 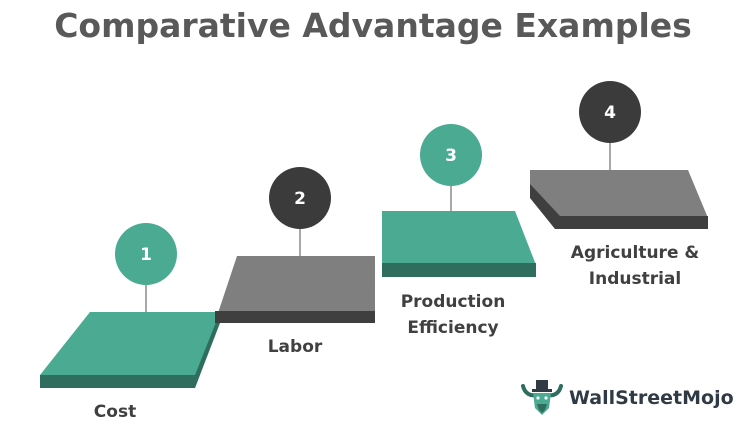 What do you see at coordinates (130, 350) in the screenshot?
I see `step-1-platform` at bounding box center [130, 350].